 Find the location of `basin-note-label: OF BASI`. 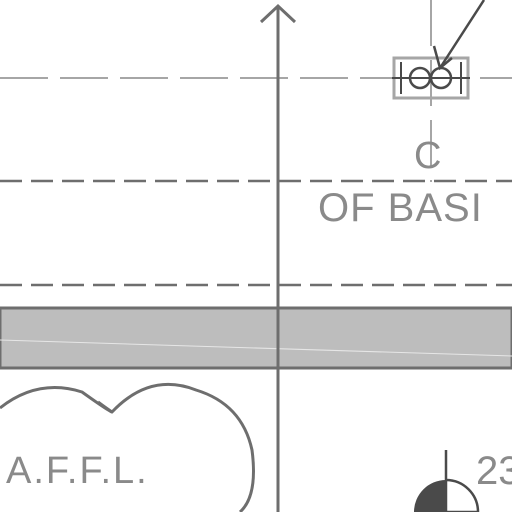

basin-note-label: OF BASI is located at coordinates (400, 208).